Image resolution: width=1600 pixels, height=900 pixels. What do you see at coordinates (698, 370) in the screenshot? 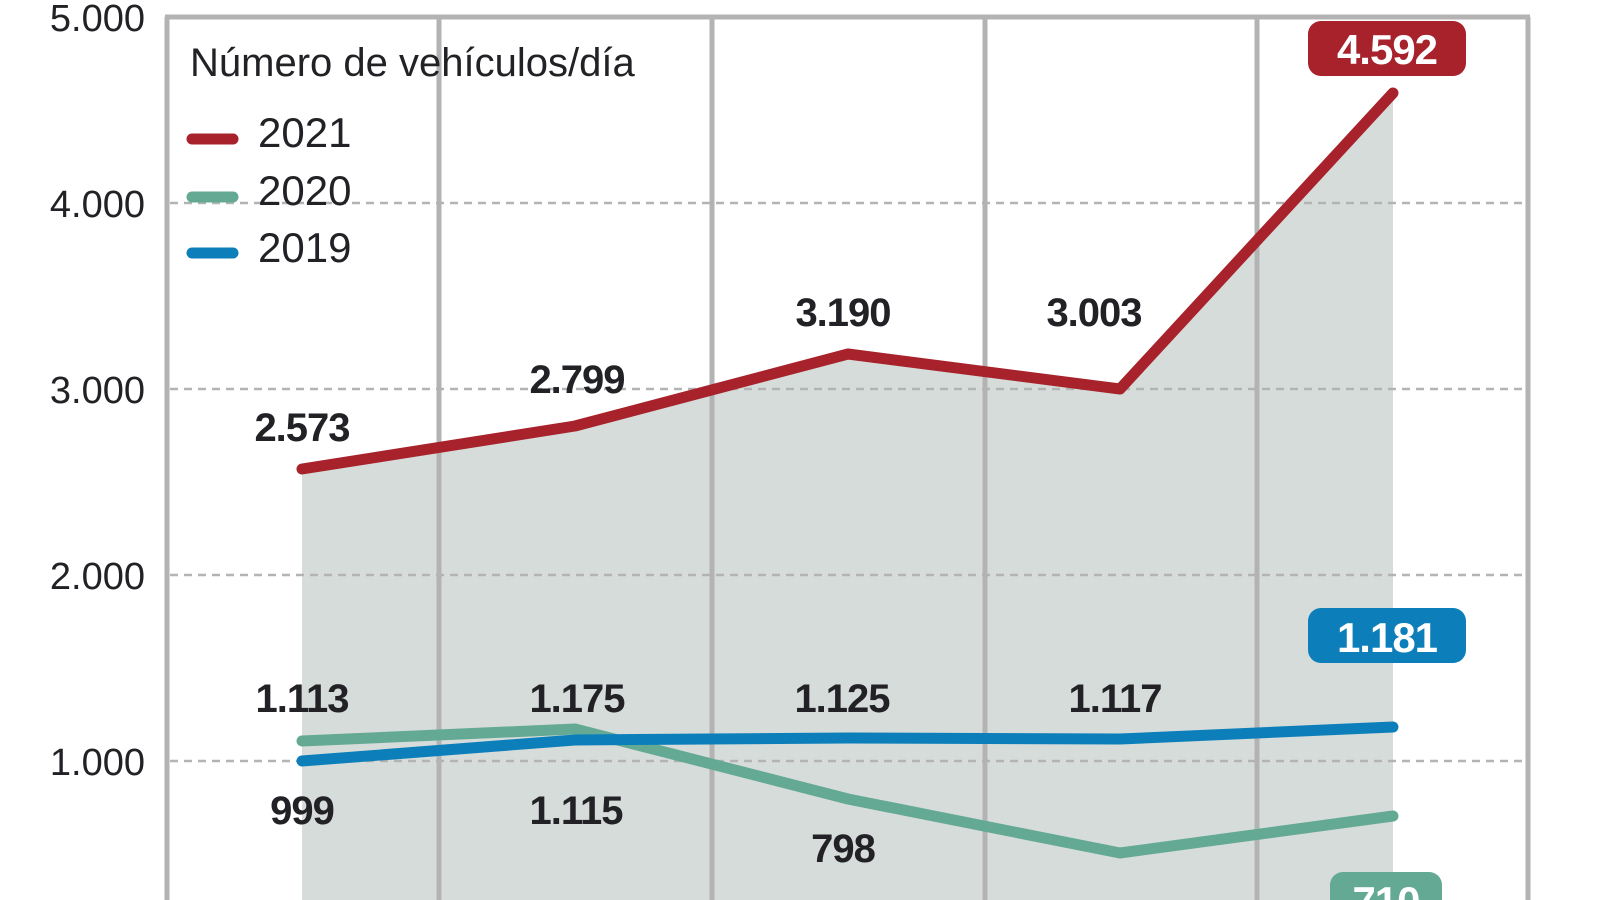
I see `labels-2021: 2.573 2.799 3.190 3.003` at bounding box center [698, 370].